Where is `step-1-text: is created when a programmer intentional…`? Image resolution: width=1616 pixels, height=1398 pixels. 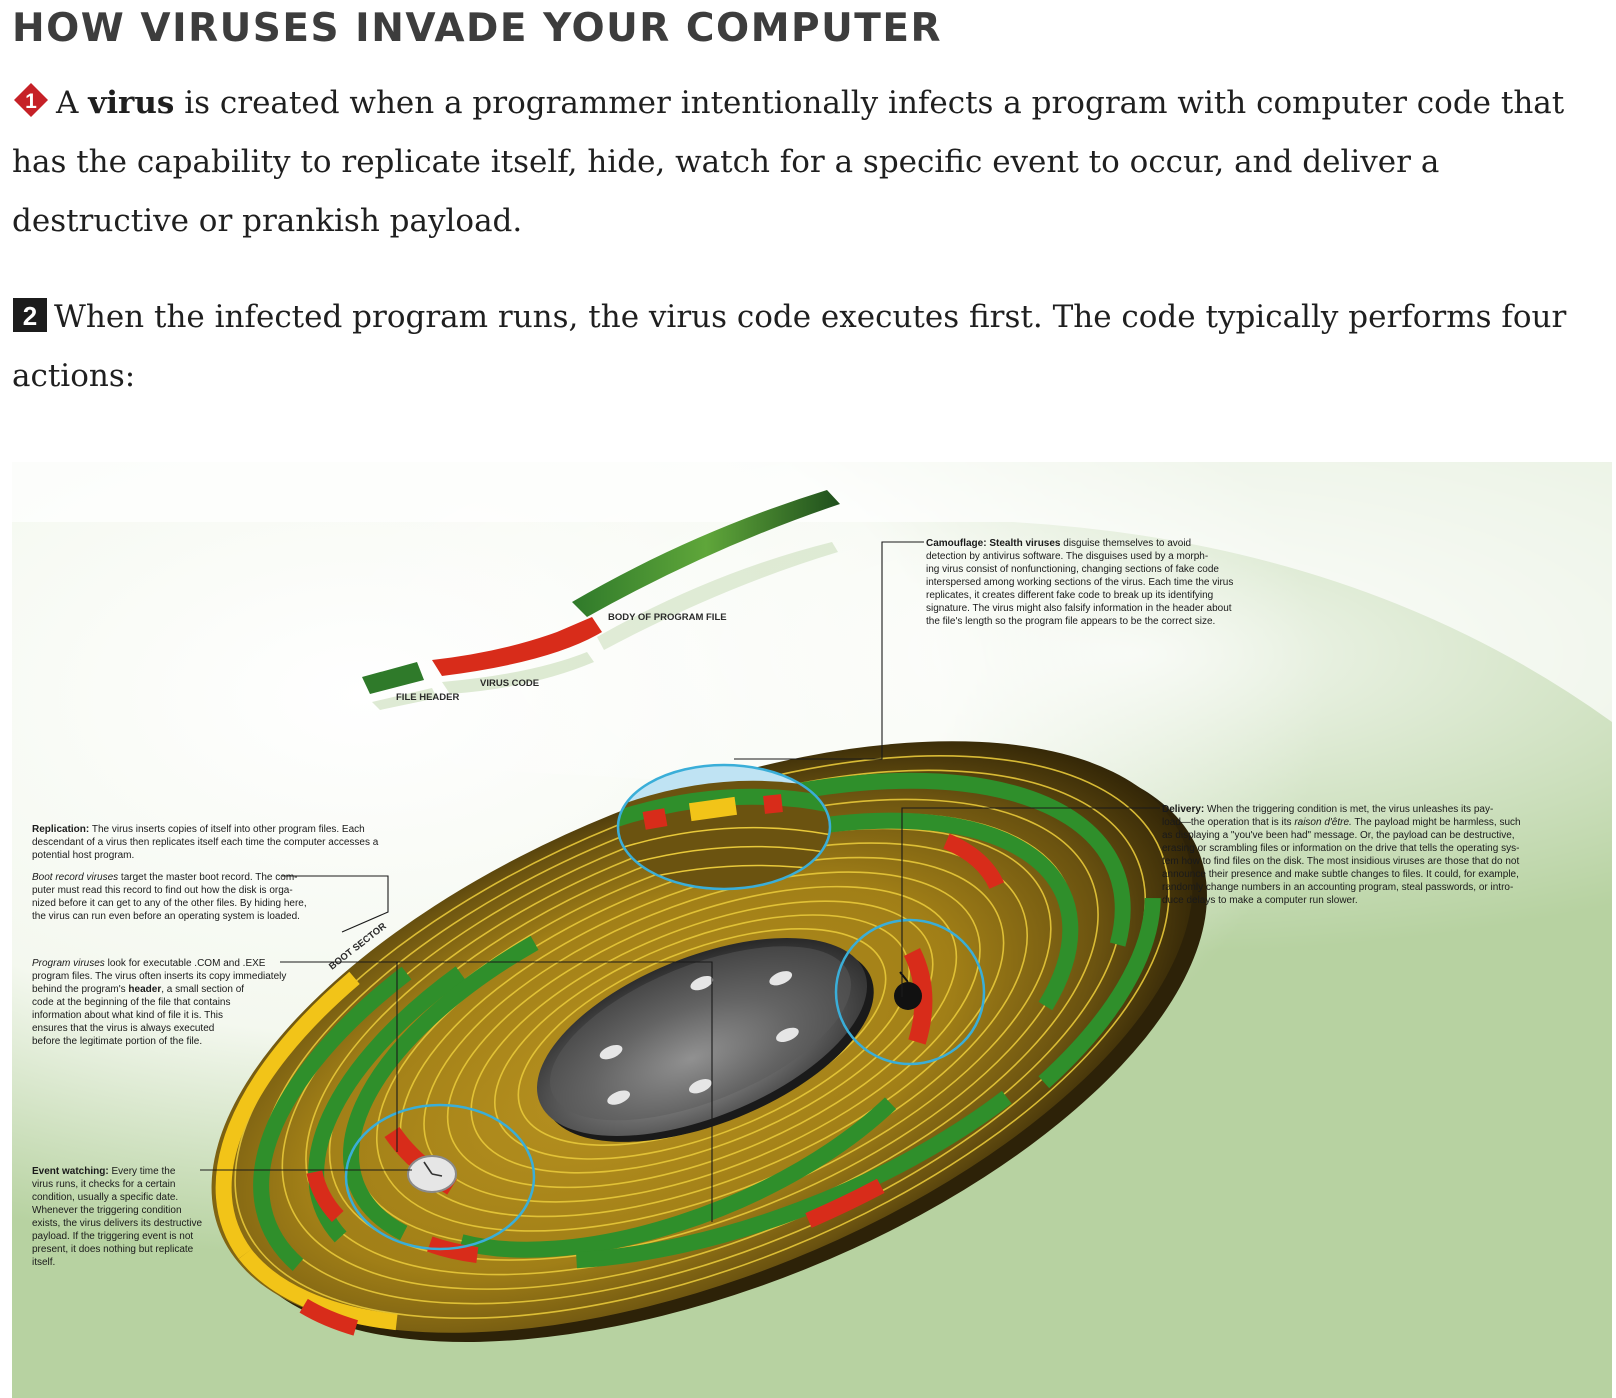 step-1-text: is created when a programmer intentional… is located at coordinates (788, 162).